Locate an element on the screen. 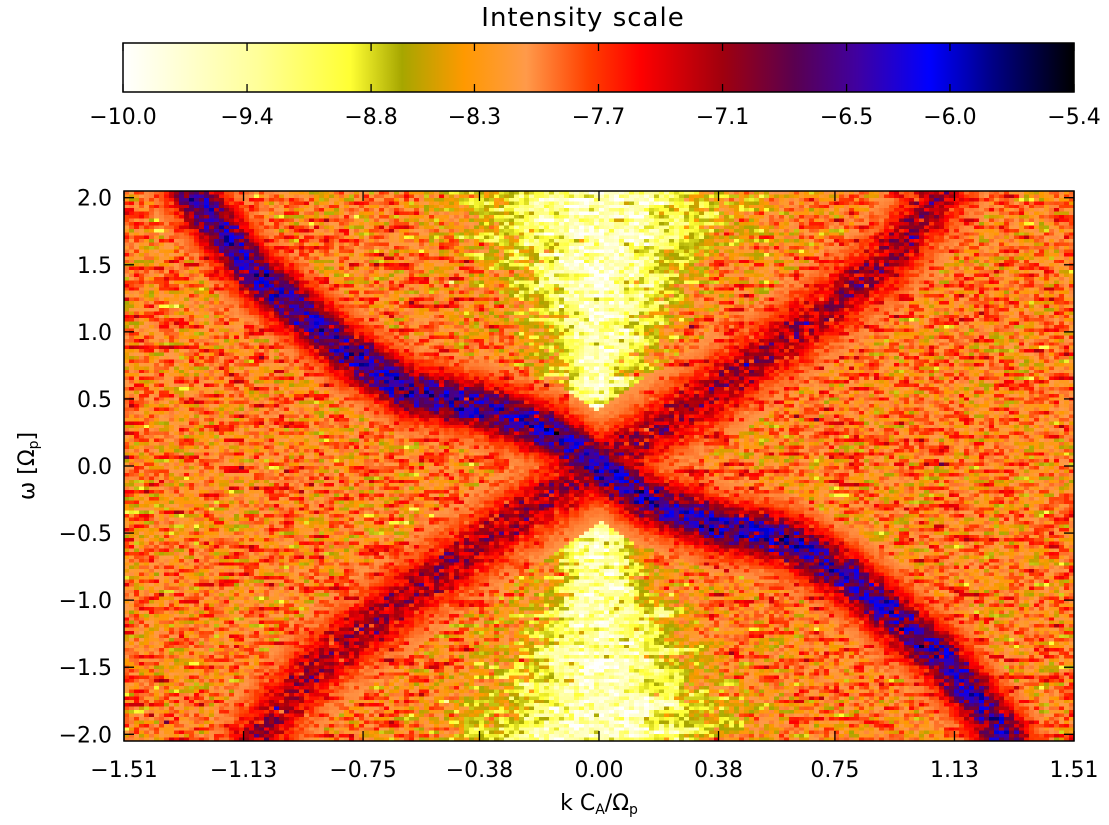  colorbar is located at coordinates (598, 67).